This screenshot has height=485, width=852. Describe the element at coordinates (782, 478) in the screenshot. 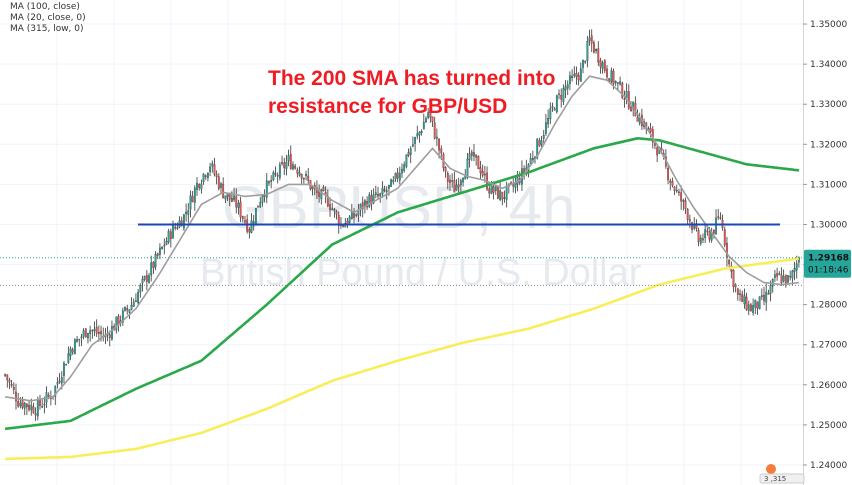

I see `events-badge-bg` at that location.